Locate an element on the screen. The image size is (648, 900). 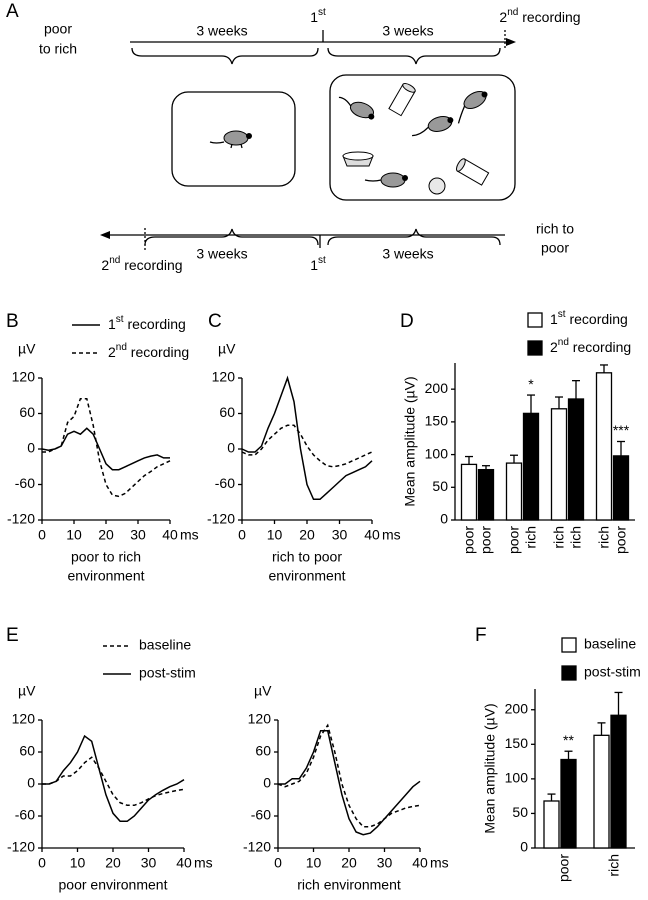
ball is located at coordinates (437, 186).